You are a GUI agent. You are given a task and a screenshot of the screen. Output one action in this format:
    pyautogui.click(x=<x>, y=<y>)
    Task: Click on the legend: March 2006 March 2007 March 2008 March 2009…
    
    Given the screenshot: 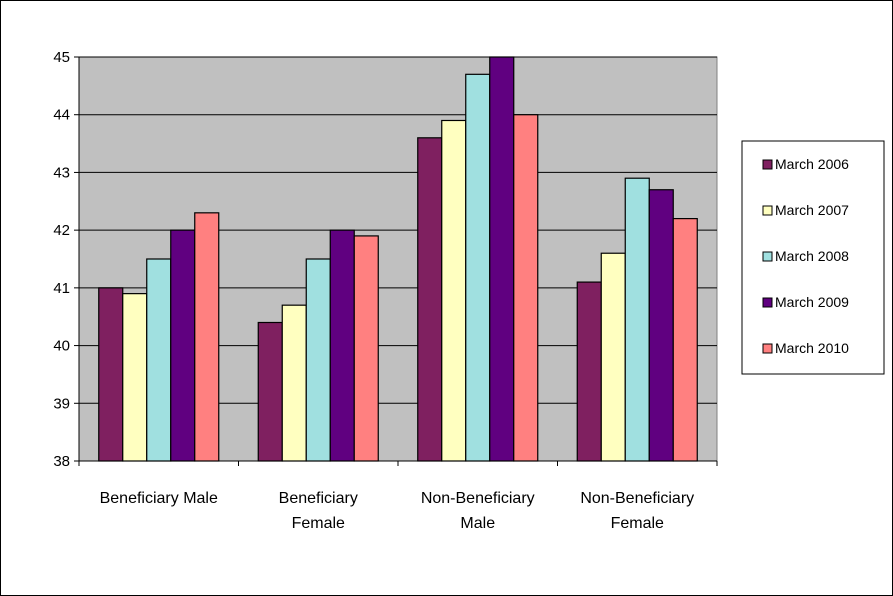 What is the action you would take?
    pyautogui.click(x=813, y=257)
    